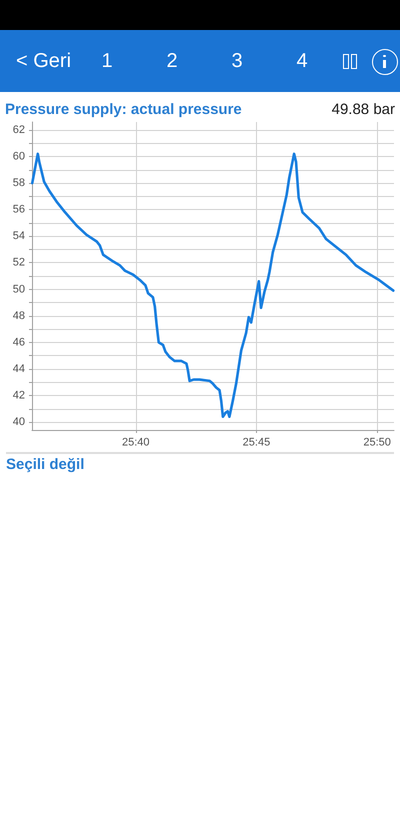  Describe the element at coordinates (18, 156) in the screenshot. I see `y-tick-label: 60` at that location.